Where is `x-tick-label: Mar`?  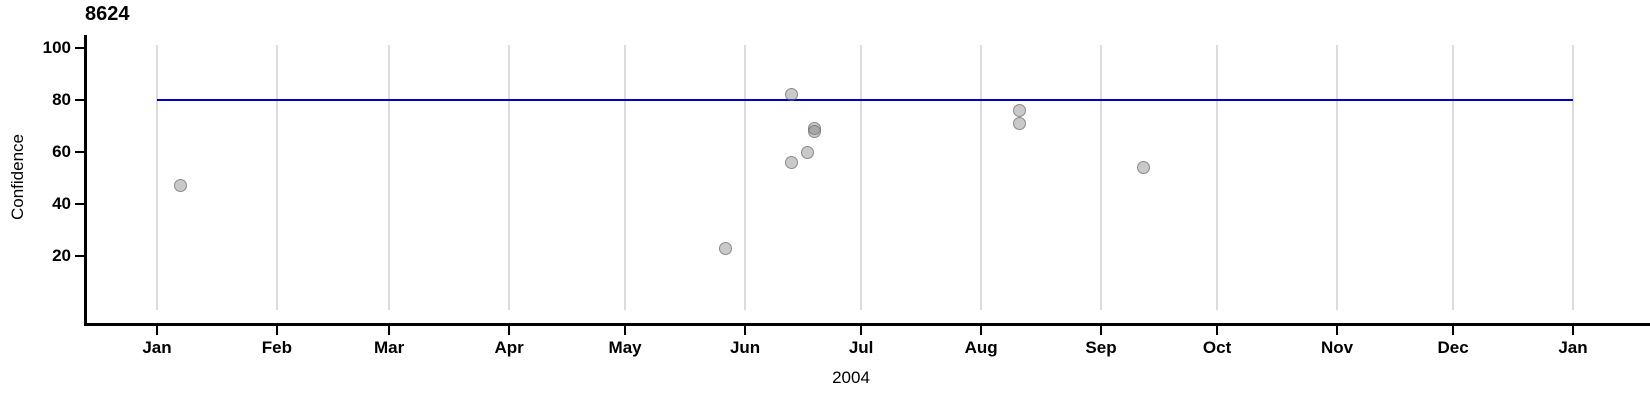 x-tick-label: Mar is located at coordinates (389, 347).